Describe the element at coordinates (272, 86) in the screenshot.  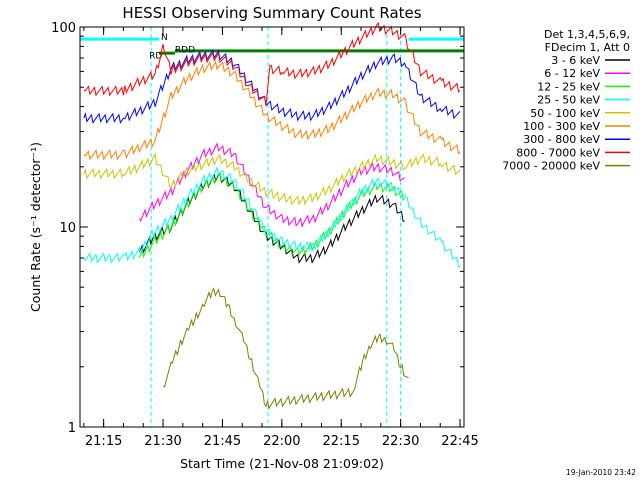
I see `series-line-300-800-kev` at that location.